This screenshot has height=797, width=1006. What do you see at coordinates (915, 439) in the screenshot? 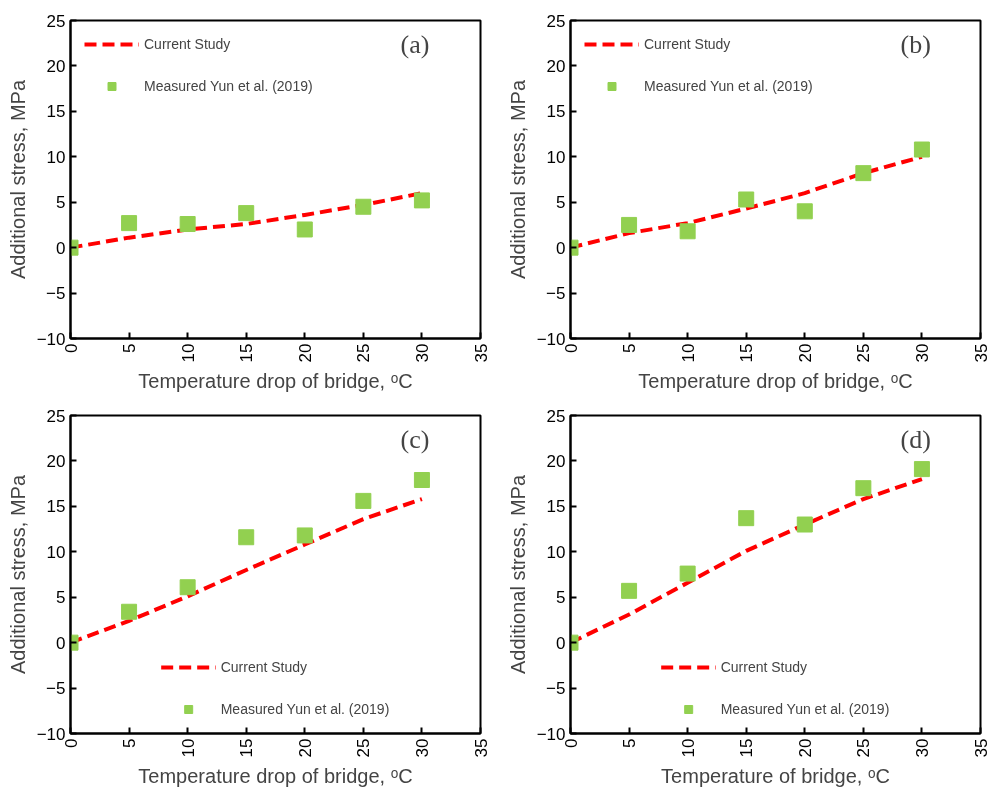
I see `annotation: (d)` at bounding box center [915, 439].